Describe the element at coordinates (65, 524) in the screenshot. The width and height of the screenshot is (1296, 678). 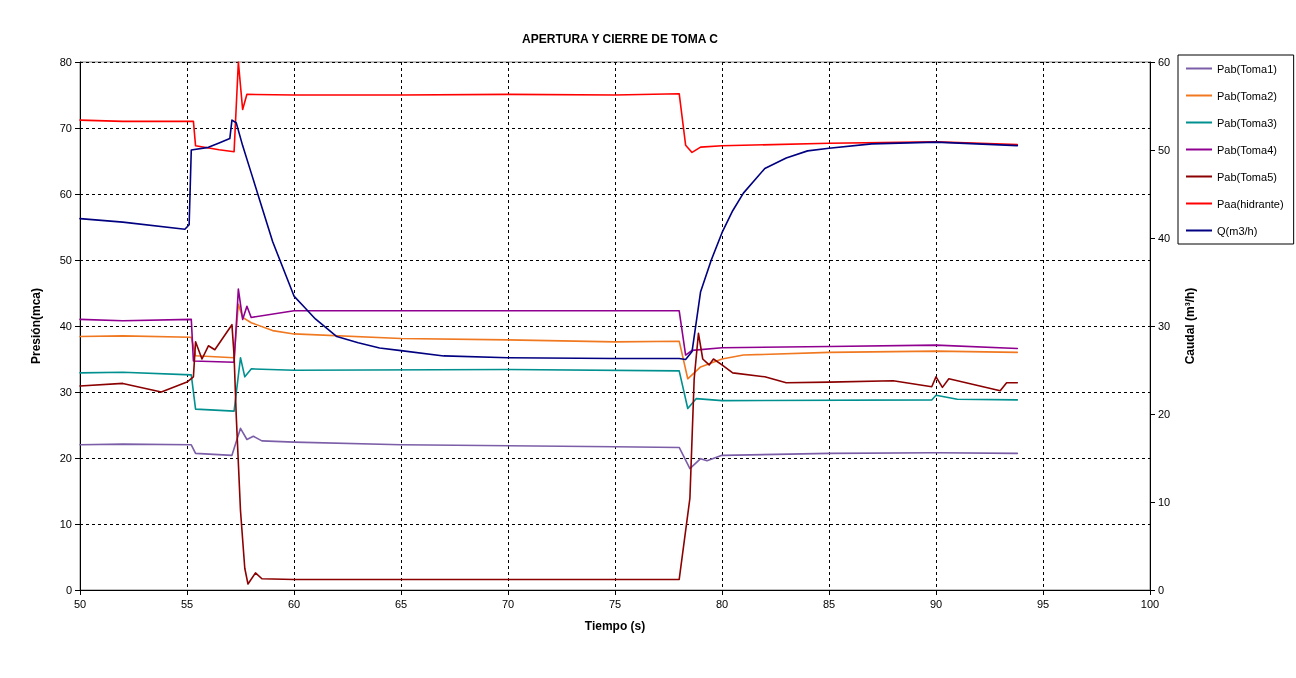
I see `y-tick-label: 10` at that location.